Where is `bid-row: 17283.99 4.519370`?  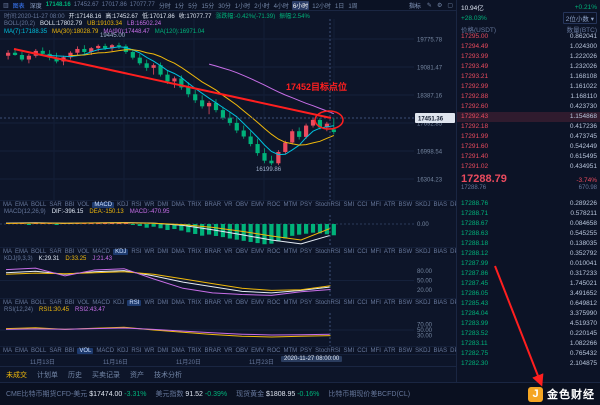
bid-row: 17283.99 4.519370 is located at coordinates (529, 323).